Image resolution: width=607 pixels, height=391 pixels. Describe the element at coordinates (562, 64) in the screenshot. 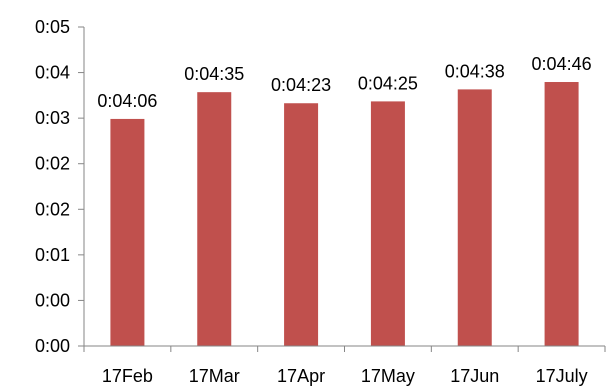

I see `bar-data-label: 0:04:46` at that location.